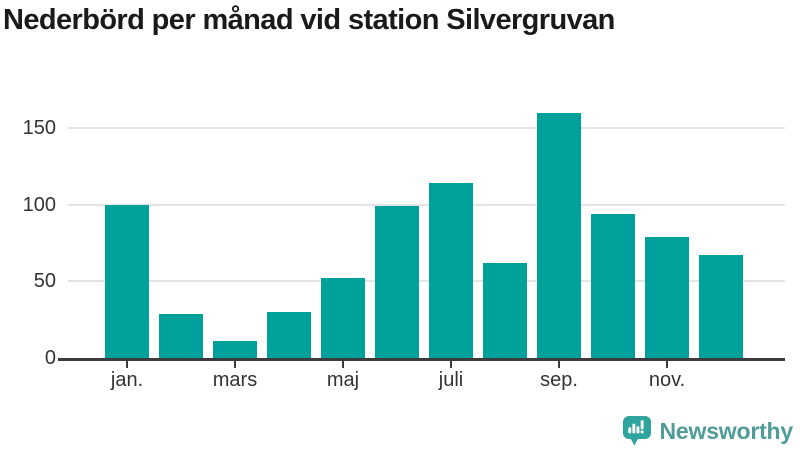  Describe the element at coordinates (39, 204) in the screenshot. I see `y-axis-tick-label: 100` at that location.